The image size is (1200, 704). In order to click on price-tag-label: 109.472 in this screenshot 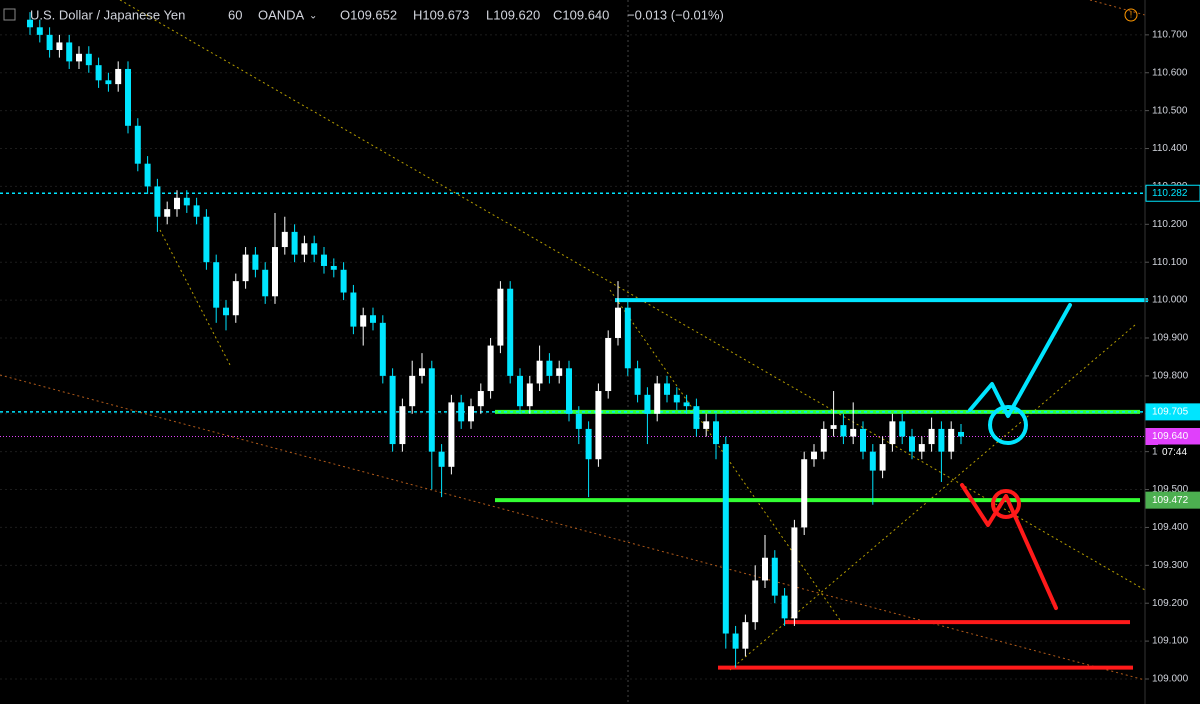, I will do `click(1170, 500)`.